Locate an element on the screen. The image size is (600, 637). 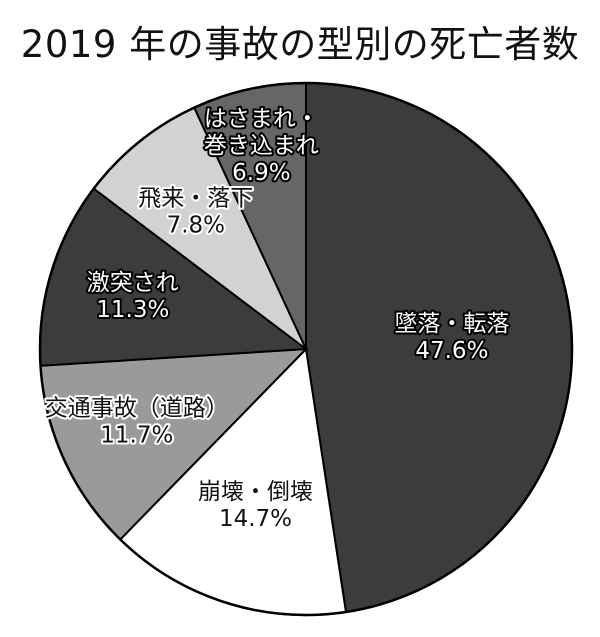
slice-value-label: 47.6% is located at coordinates (451, 351).